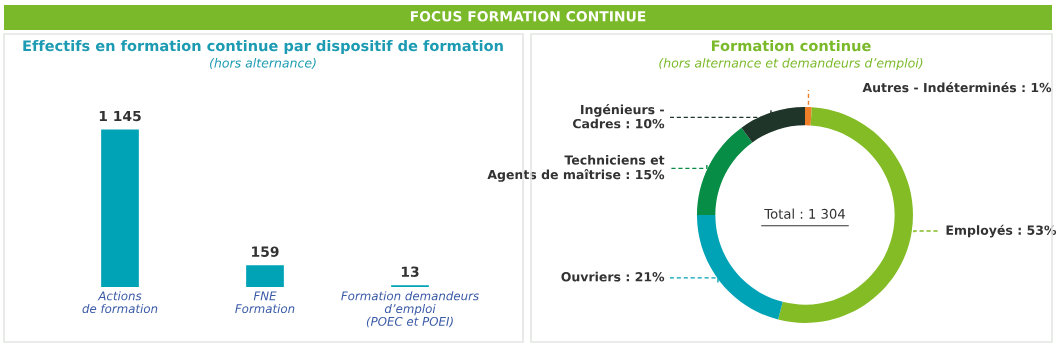  I want to click on data-label: 1 145, so click(120, 116).